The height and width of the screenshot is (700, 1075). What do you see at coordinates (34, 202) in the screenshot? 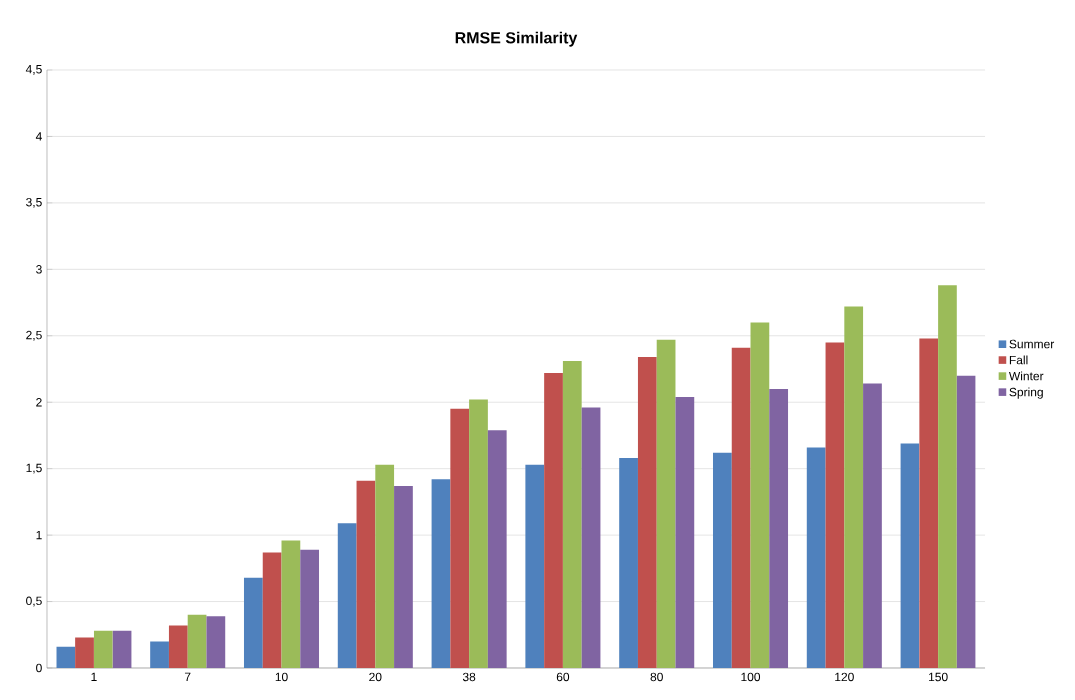
I see `y-tick-label: 3,5` at bounding box center [34, 202].